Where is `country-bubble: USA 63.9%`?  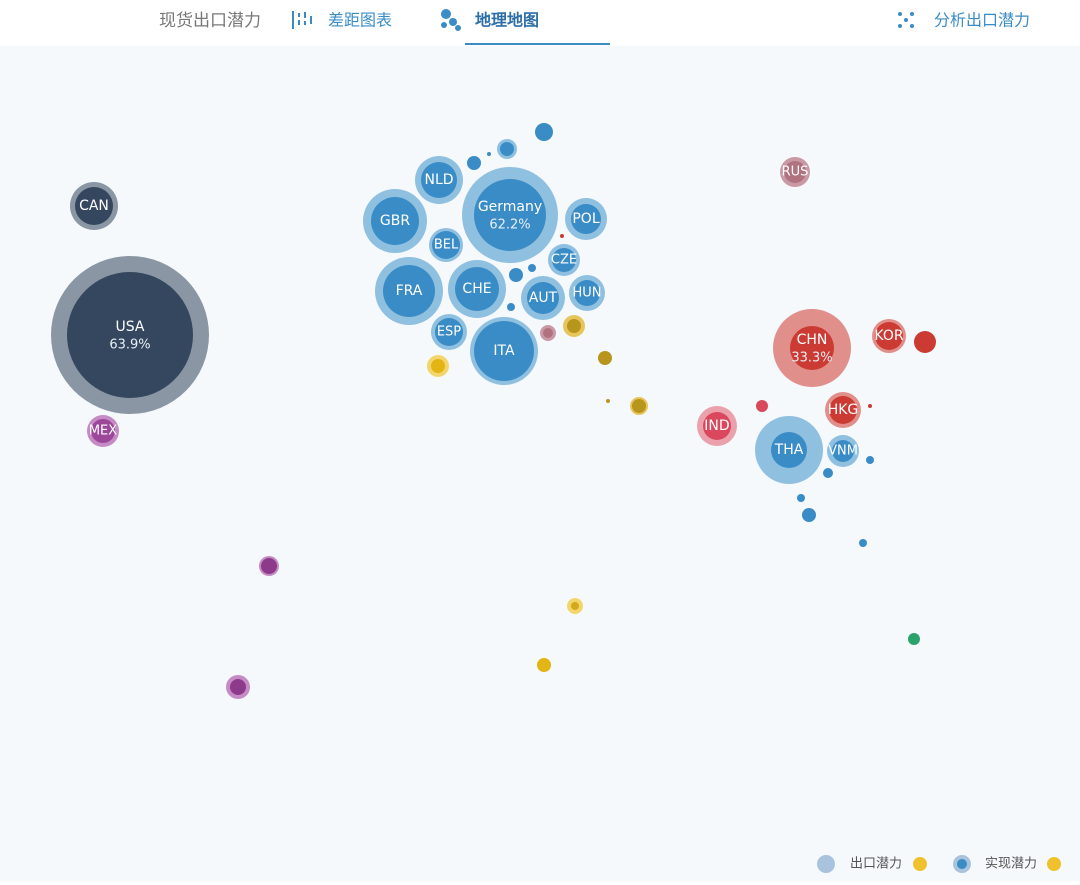 country-bubble: USA 63.9% is located at coordinates (130, 335).